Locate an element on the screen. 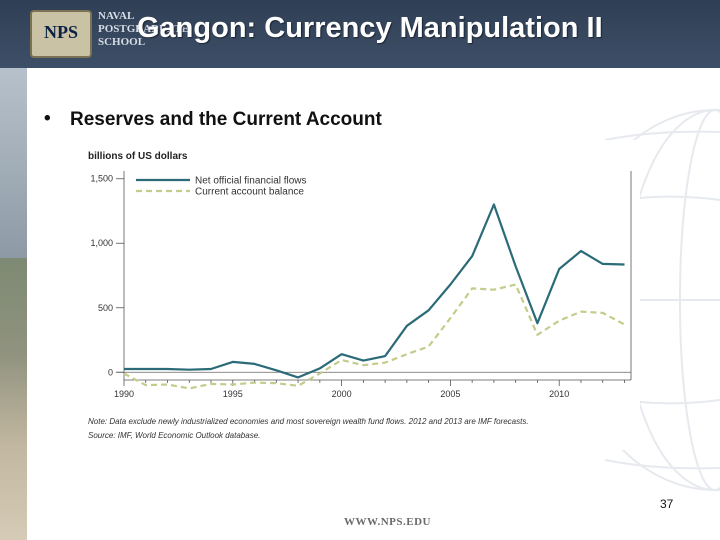  logo-word: SCHOOL is located at coordinates (122, 42).